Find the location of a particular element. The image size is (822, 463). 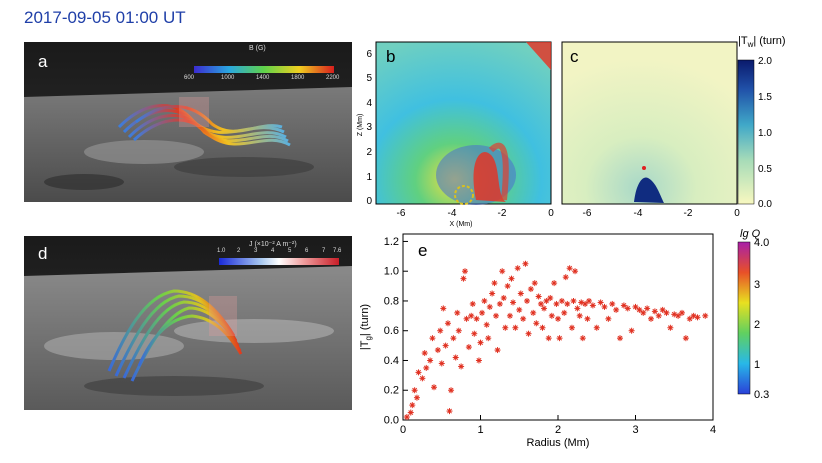

map-ytick: 2 is located at coordinates (369, 152).